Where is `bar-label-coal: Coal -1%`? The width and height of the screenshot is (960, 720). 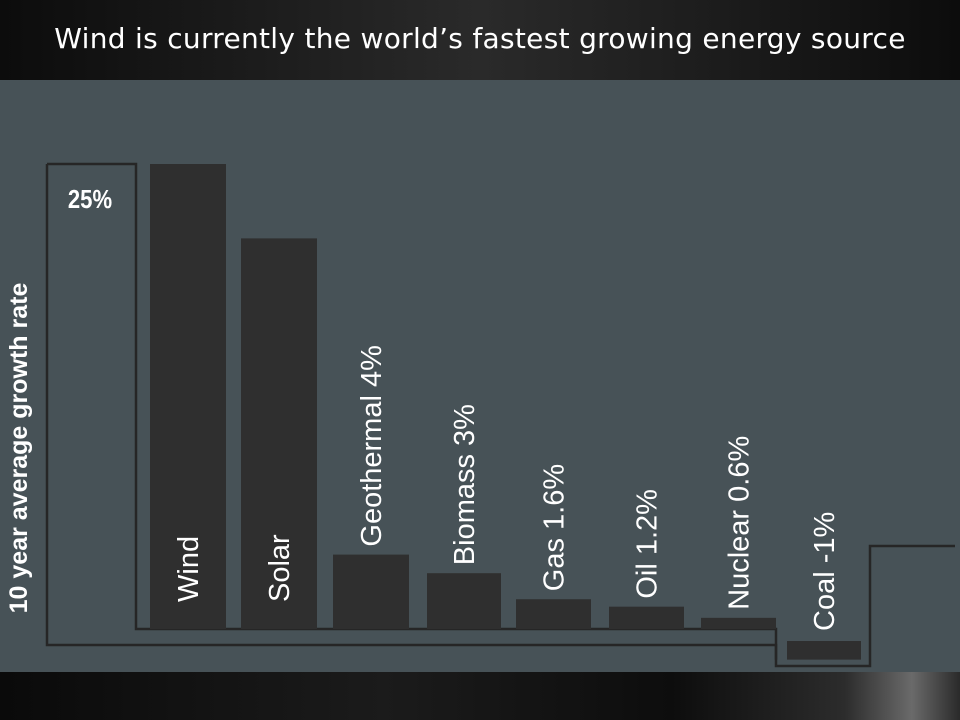 bar-label-coal: Coal -1% is located at coordinates (825, 571).